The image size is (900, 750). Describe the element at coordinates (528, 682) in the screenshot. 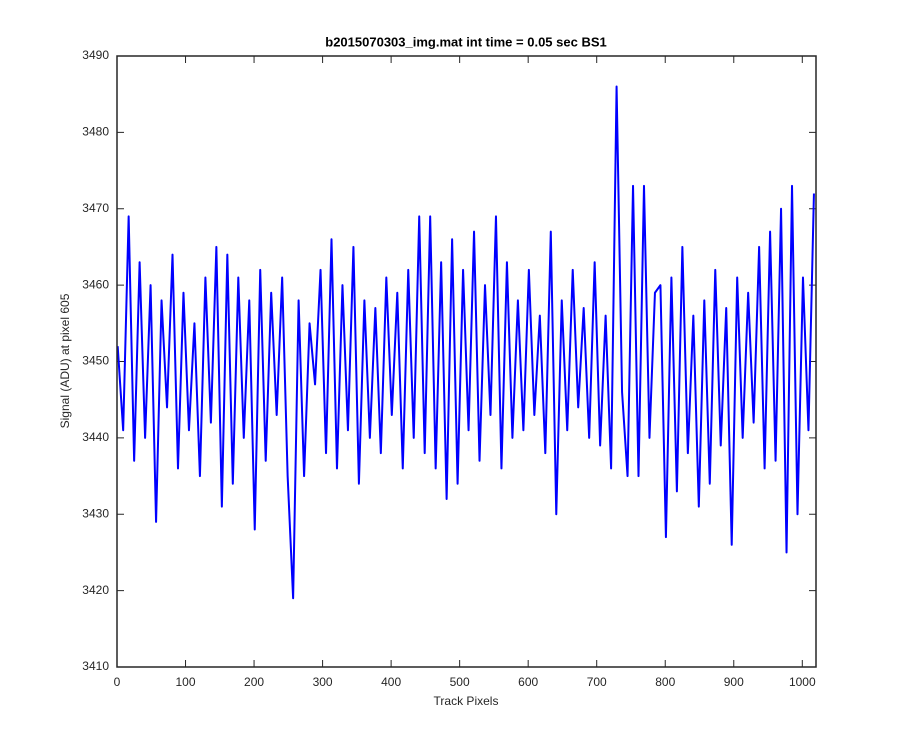

I see `x-tick-label: 600` at that location.